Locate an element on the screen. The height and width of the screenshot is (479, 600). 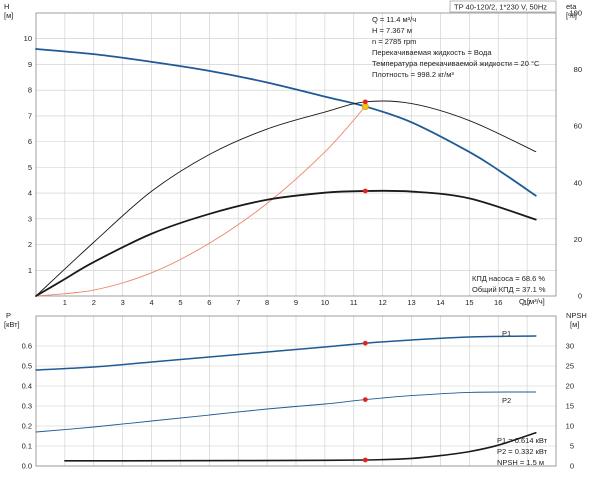
q-tick-label: 10 is located at coordinates (325, 302).